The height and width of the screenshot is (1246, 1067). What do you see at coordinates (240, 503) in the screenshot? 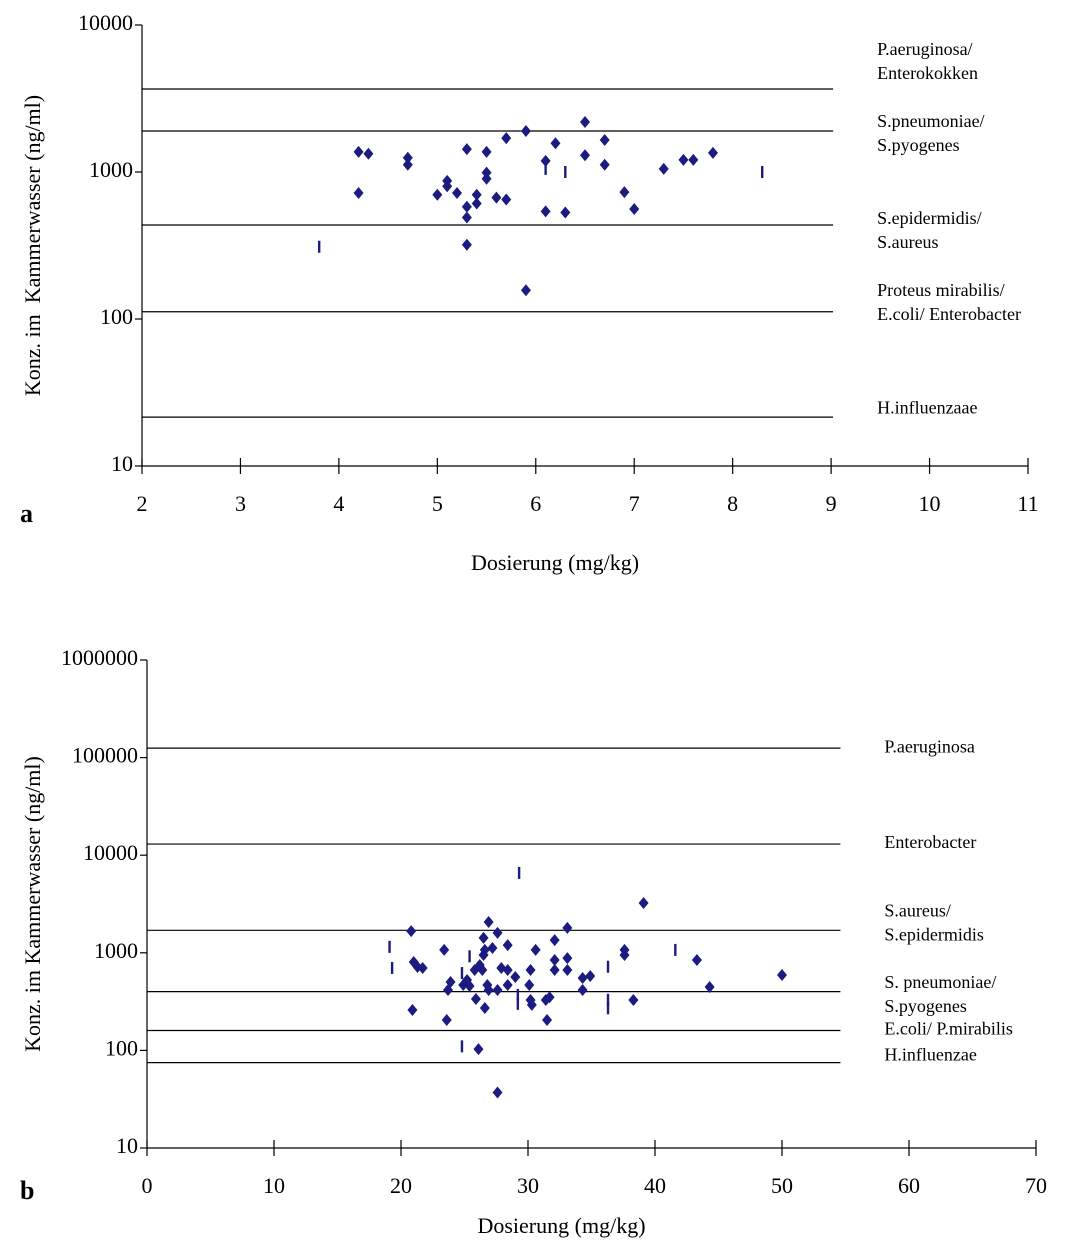
I see `x-tick-label: 3` at bounding box center [240, 503].